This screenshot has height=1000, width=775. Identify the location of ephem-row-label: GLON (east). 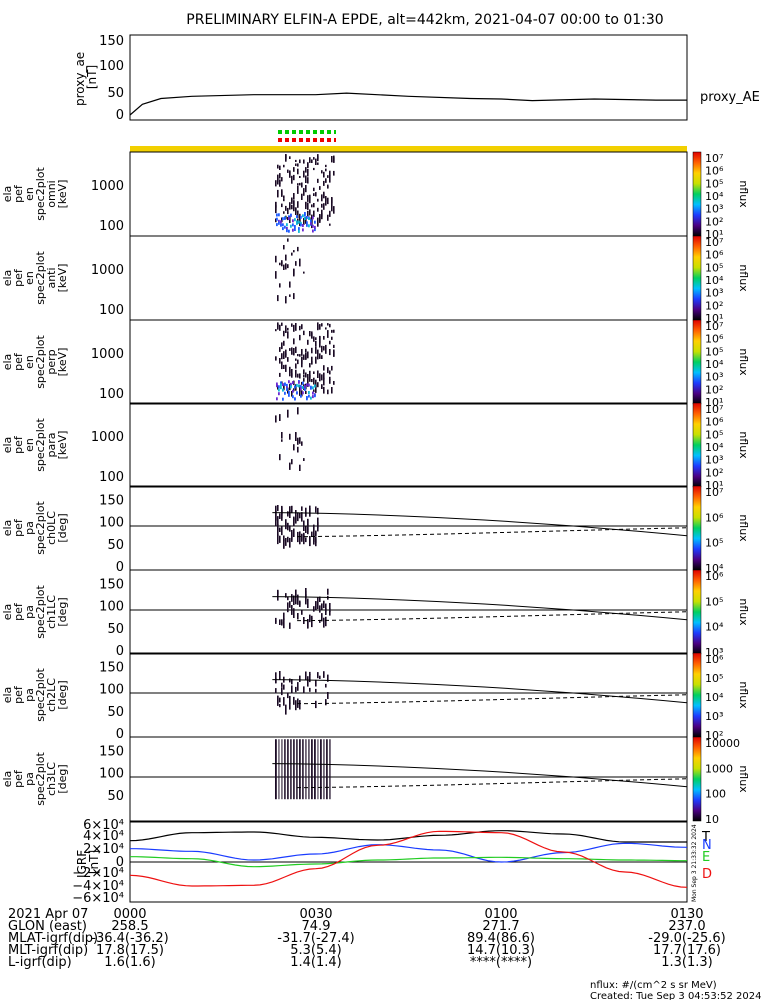
(47, 926).